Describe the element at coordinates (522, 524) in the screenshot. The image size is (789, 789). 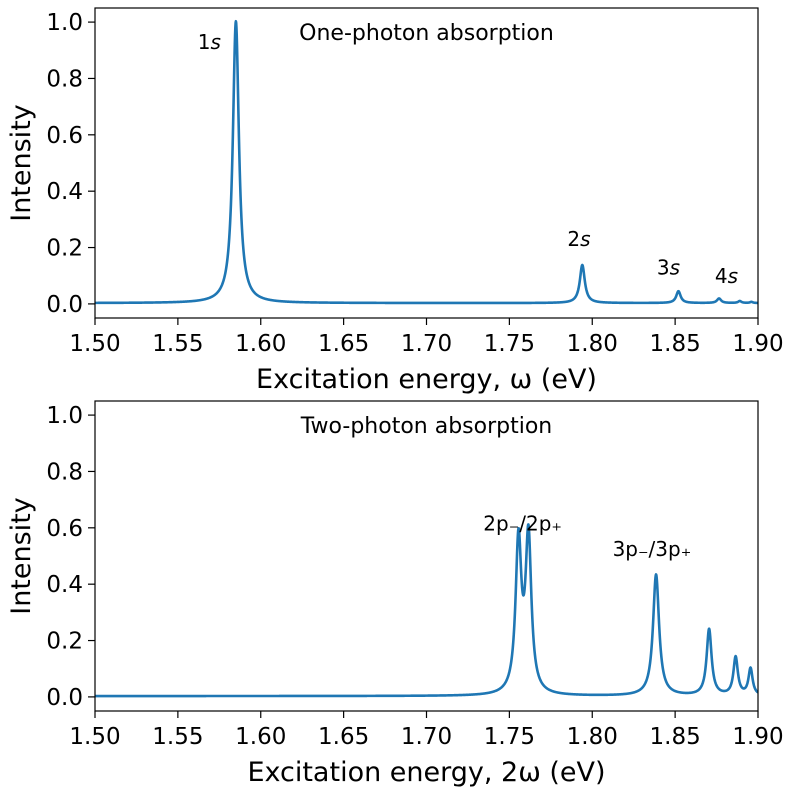
I see `peak-annotation: 2p₋/2p₊` at that location.